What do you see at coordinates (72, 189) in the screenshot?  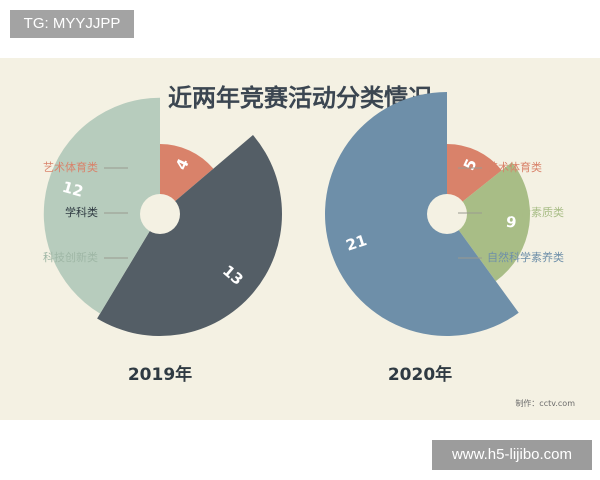 I see `slice-value-label-0-2: 12` at bounding box center [72, 189].